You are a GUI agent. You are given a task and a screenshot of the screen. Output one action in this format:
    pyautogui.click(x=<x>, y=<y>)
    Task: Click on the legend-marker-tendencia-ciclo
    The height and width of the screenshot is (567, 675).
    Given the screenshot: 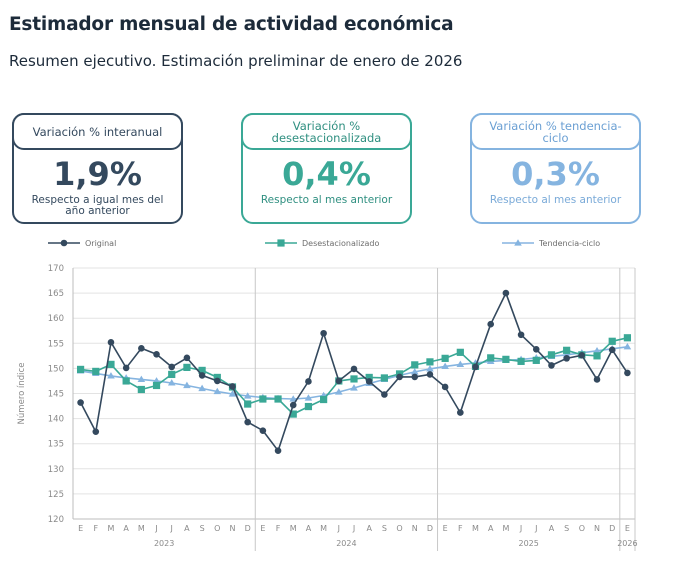 What is the action you would take?
    pyautogui.click(x=518, y=242)
    